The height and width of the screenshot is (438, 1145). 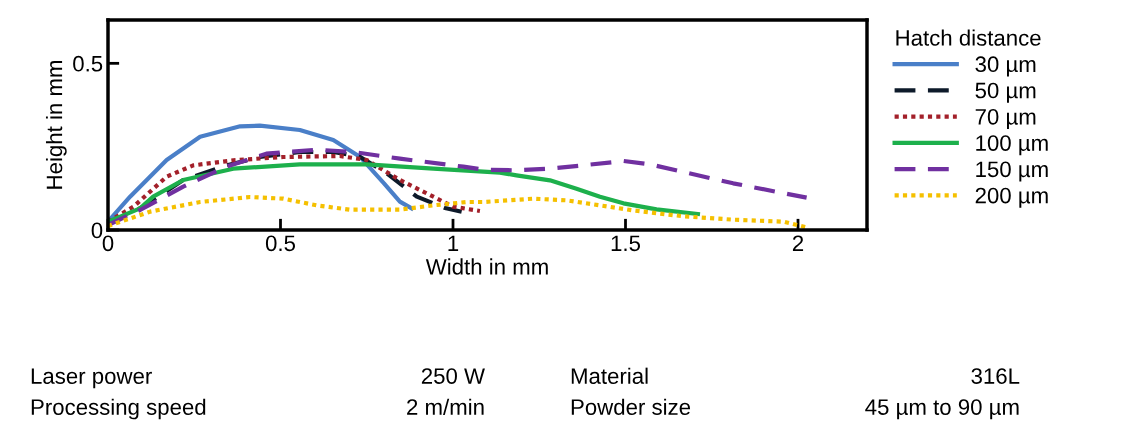 What do you see at coordinates (631, 406) in the screenshot?
I see `text: Powder size` at bounding box center [631, 406].